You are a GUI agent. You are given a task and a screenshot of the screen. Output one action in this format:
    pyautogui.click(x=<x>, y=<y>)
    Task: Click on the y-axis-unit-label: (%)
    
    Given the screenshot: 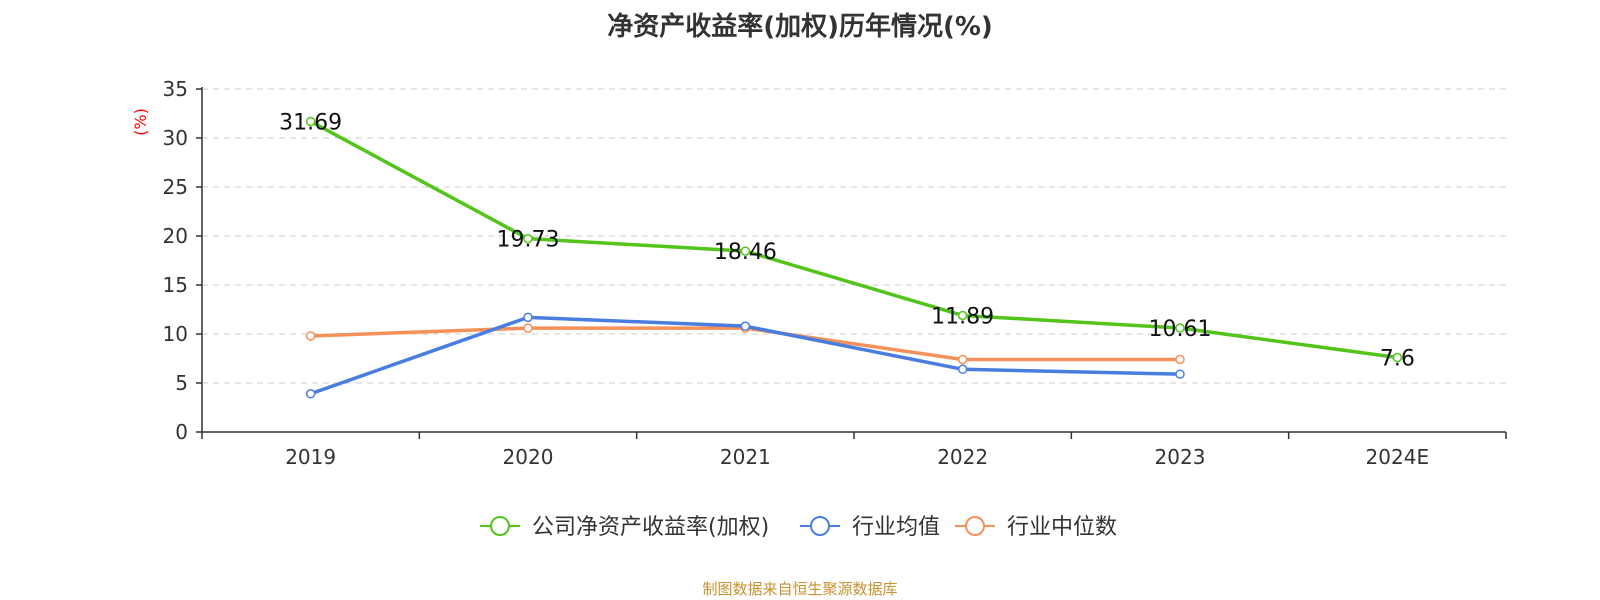 What is the action you would take?
    pyautogui.click(x=140, y=122)
    